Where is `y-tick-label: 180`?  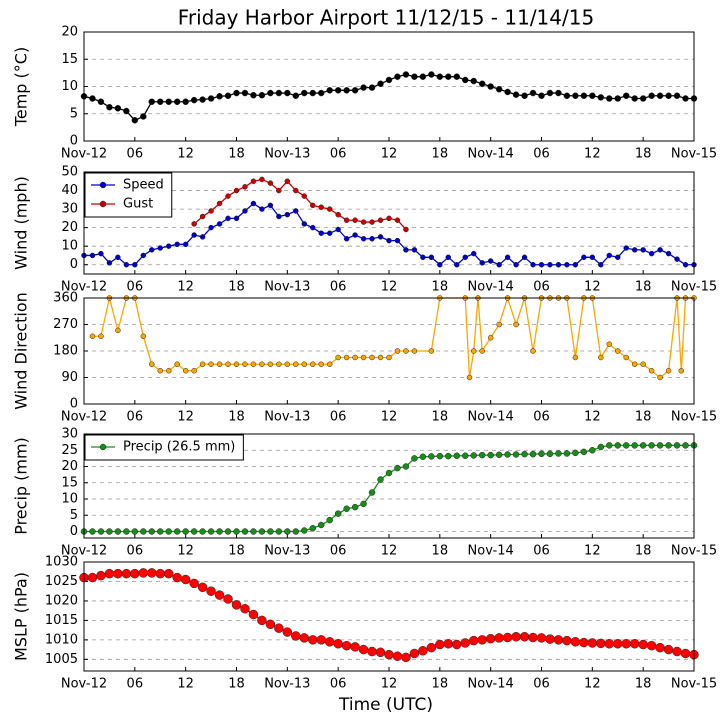 y-tick-label: 180 is located at coordinates (65, 351).